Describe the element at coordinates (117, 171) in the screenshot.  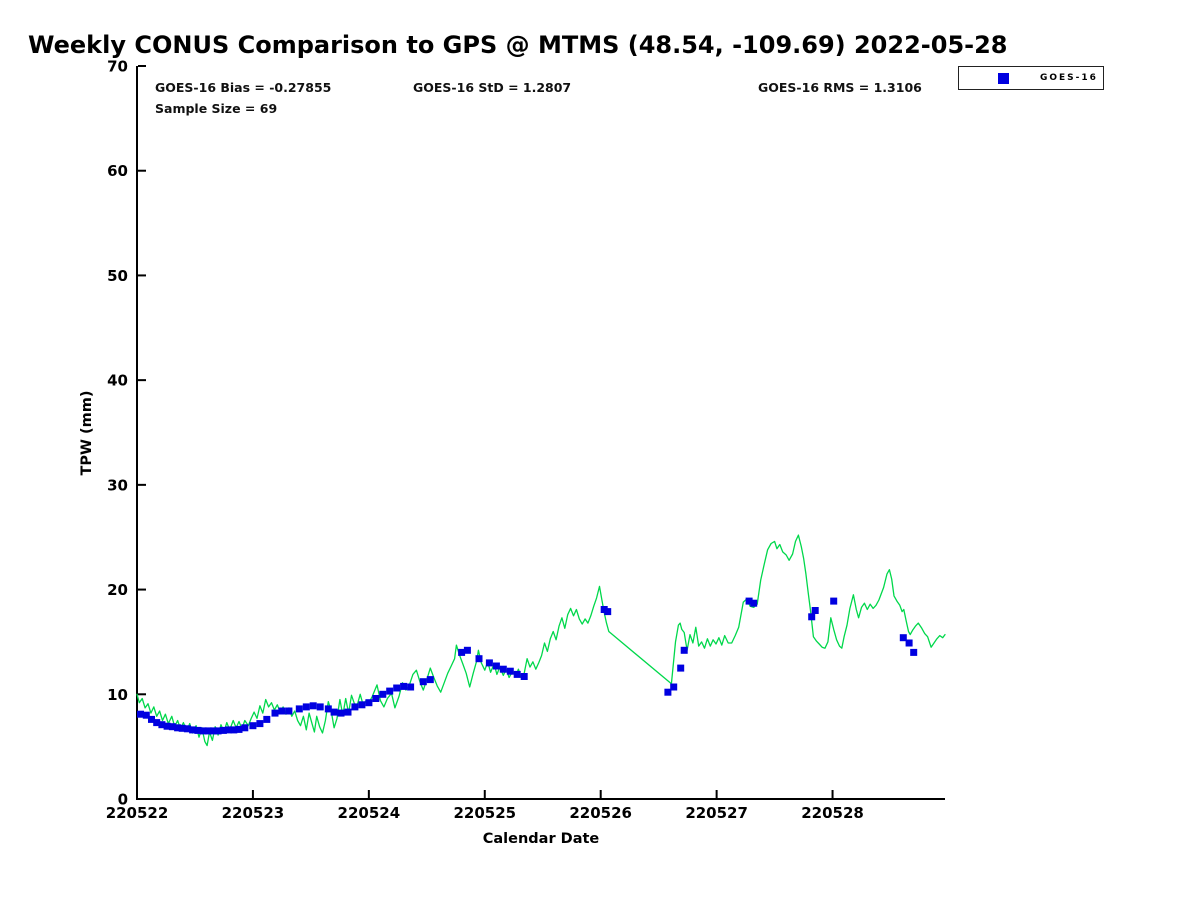
I see `y-tick-label: 60` at that location.